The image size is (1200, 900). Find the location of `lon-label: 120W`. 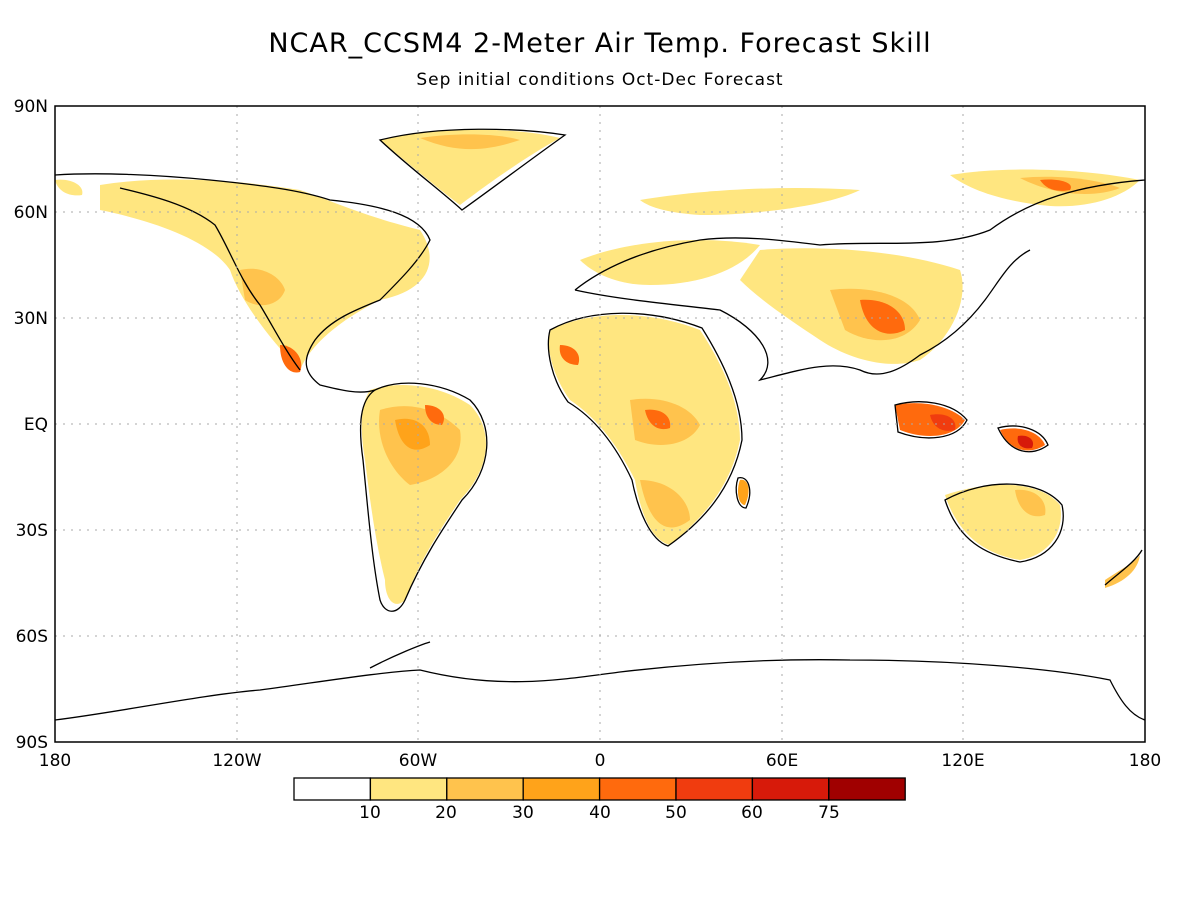

lon-label: 120W is located at coordinates (236, 761).